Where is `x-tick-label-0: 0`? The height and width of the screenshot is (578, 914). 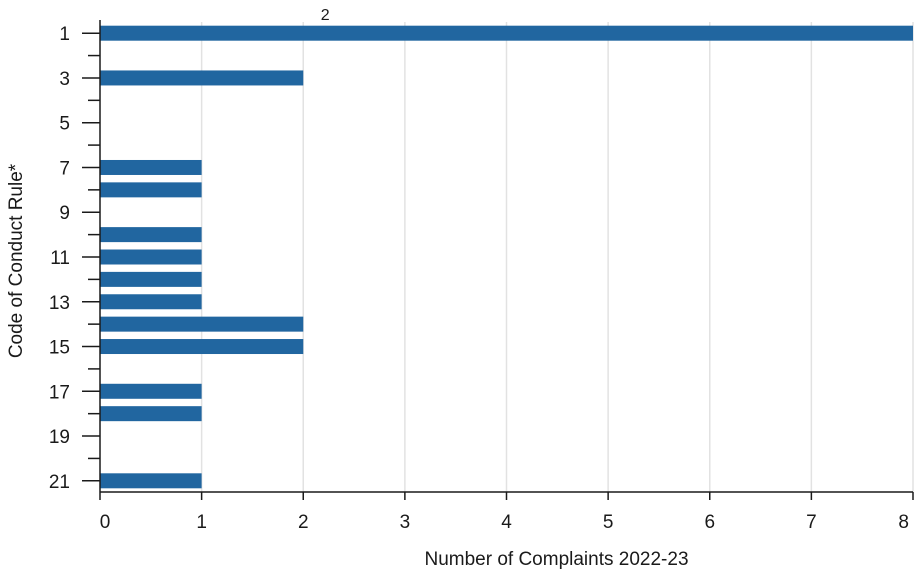 x-tick-label-0: 0 is located at coordinates (105, 522).